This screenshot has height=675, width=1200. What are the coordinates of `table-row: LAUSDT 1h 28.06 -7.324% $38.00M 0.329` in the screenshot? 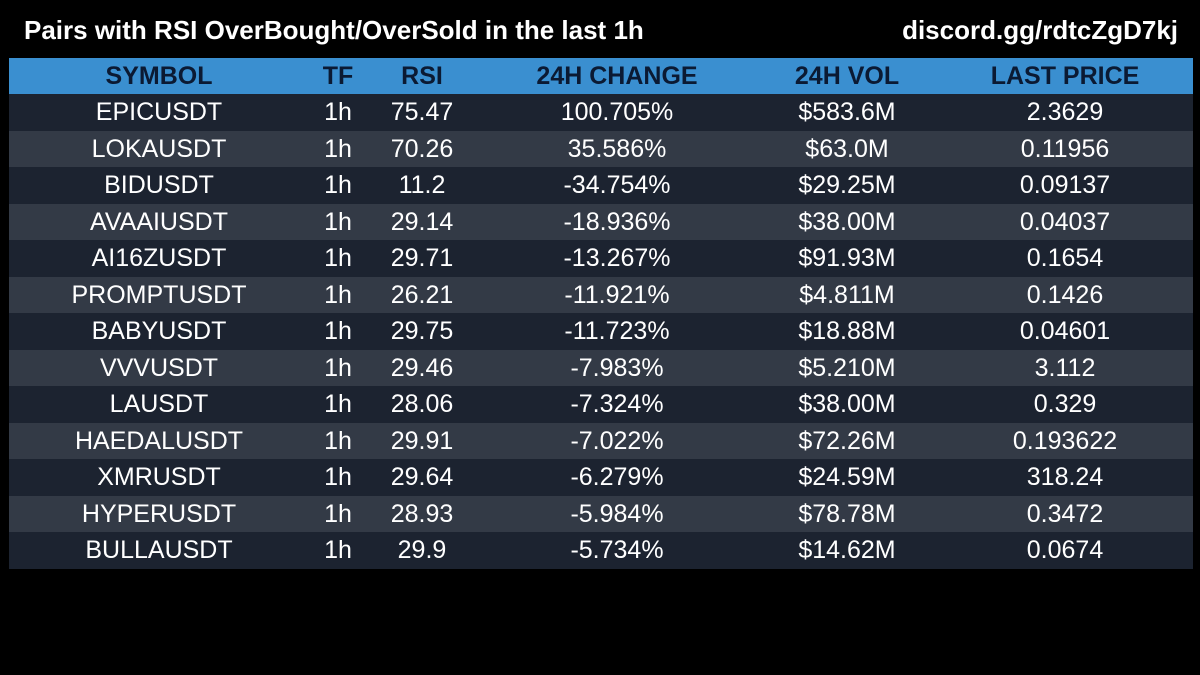 It's located at (601, 404).